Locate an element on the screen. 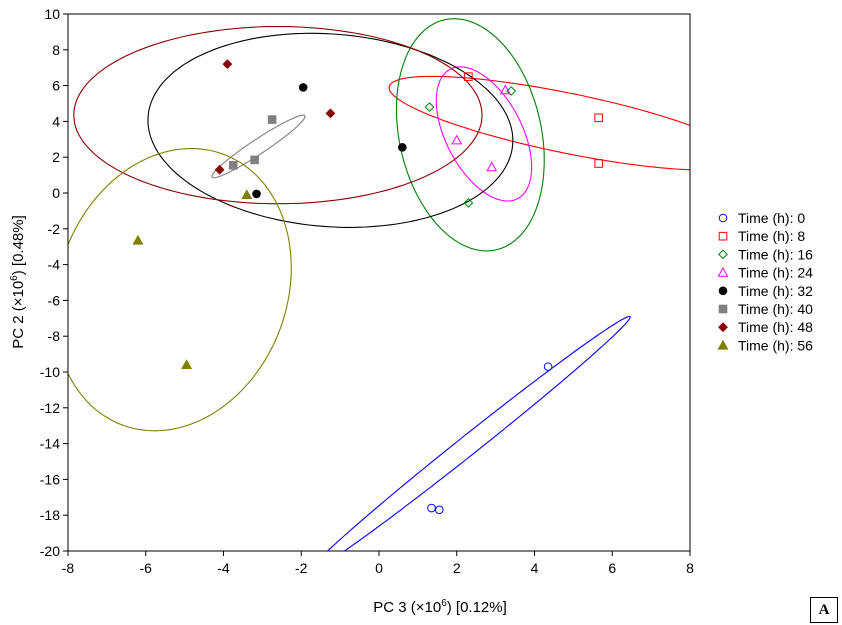 This screenshot has width=842, height=625. y-tick-label: 10 is located at coordinates (52, 14).